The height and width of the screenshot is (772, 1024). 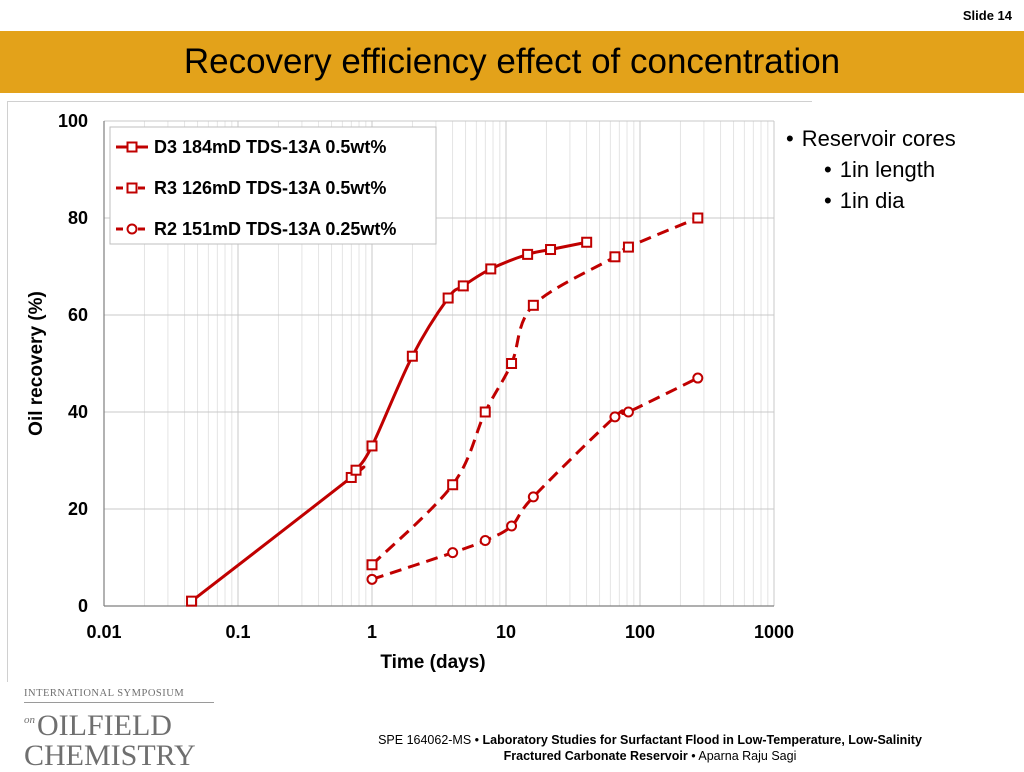 What do you see at coordinates (78, 218) in the screenshot?
I see `y-tick-label: 80` at bounding box center [78, 218].